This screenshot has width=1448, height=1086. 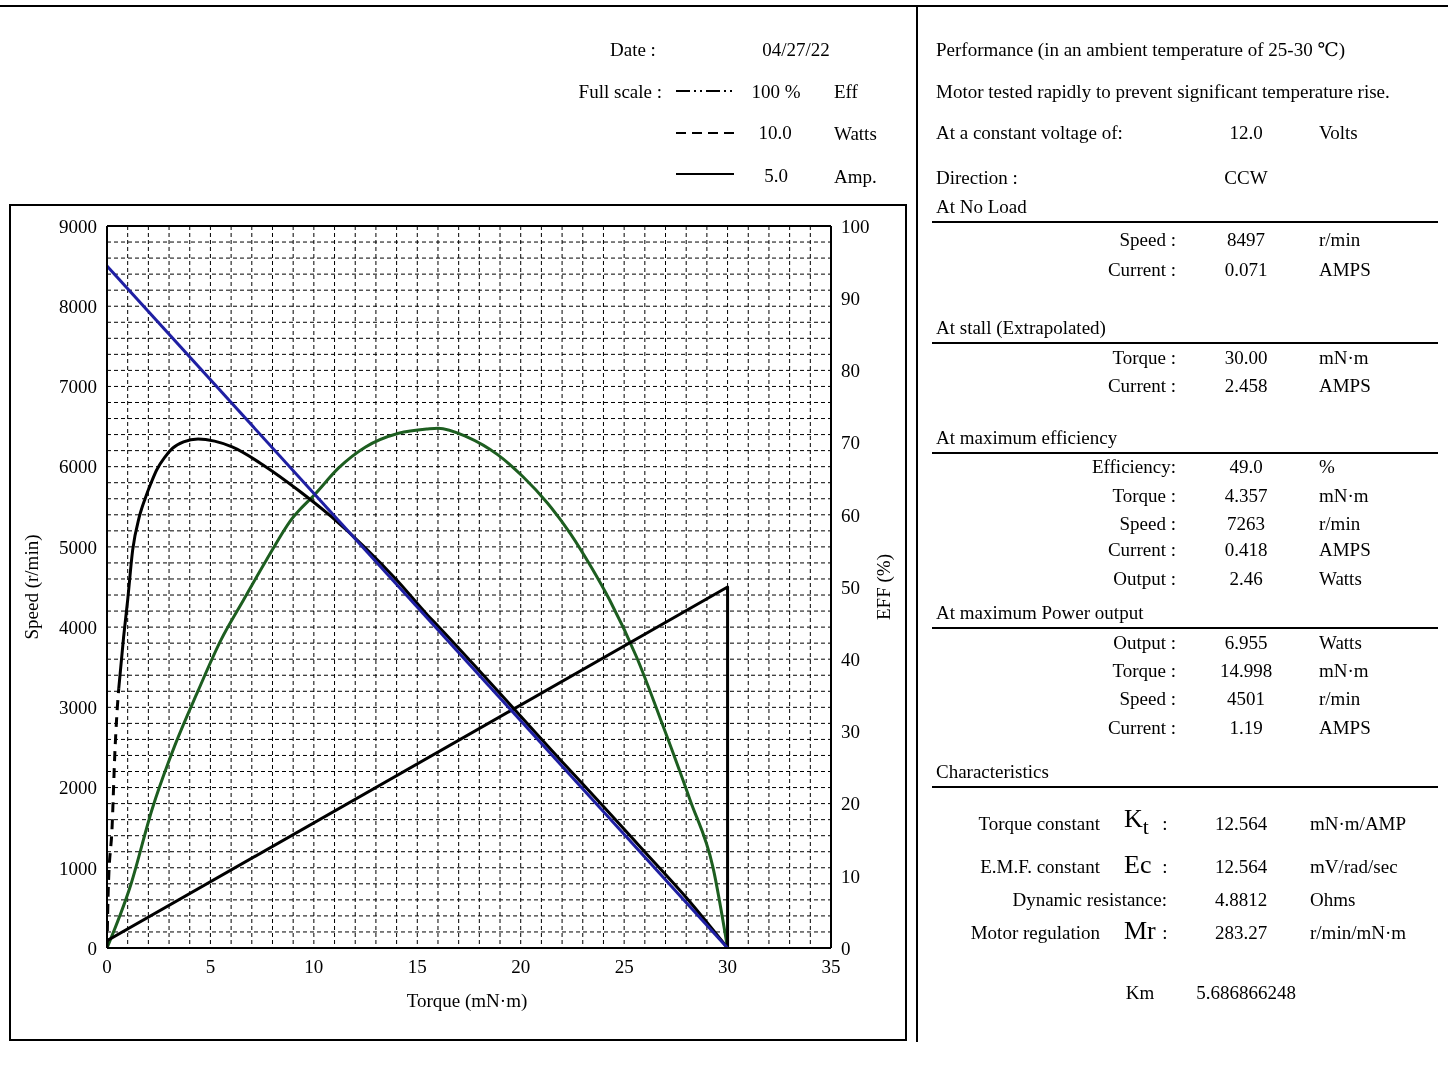 What do you see at coordinates (1246, 133) in the screenshot?
I see `text: 12.0` at bounding box center [1246, 133].